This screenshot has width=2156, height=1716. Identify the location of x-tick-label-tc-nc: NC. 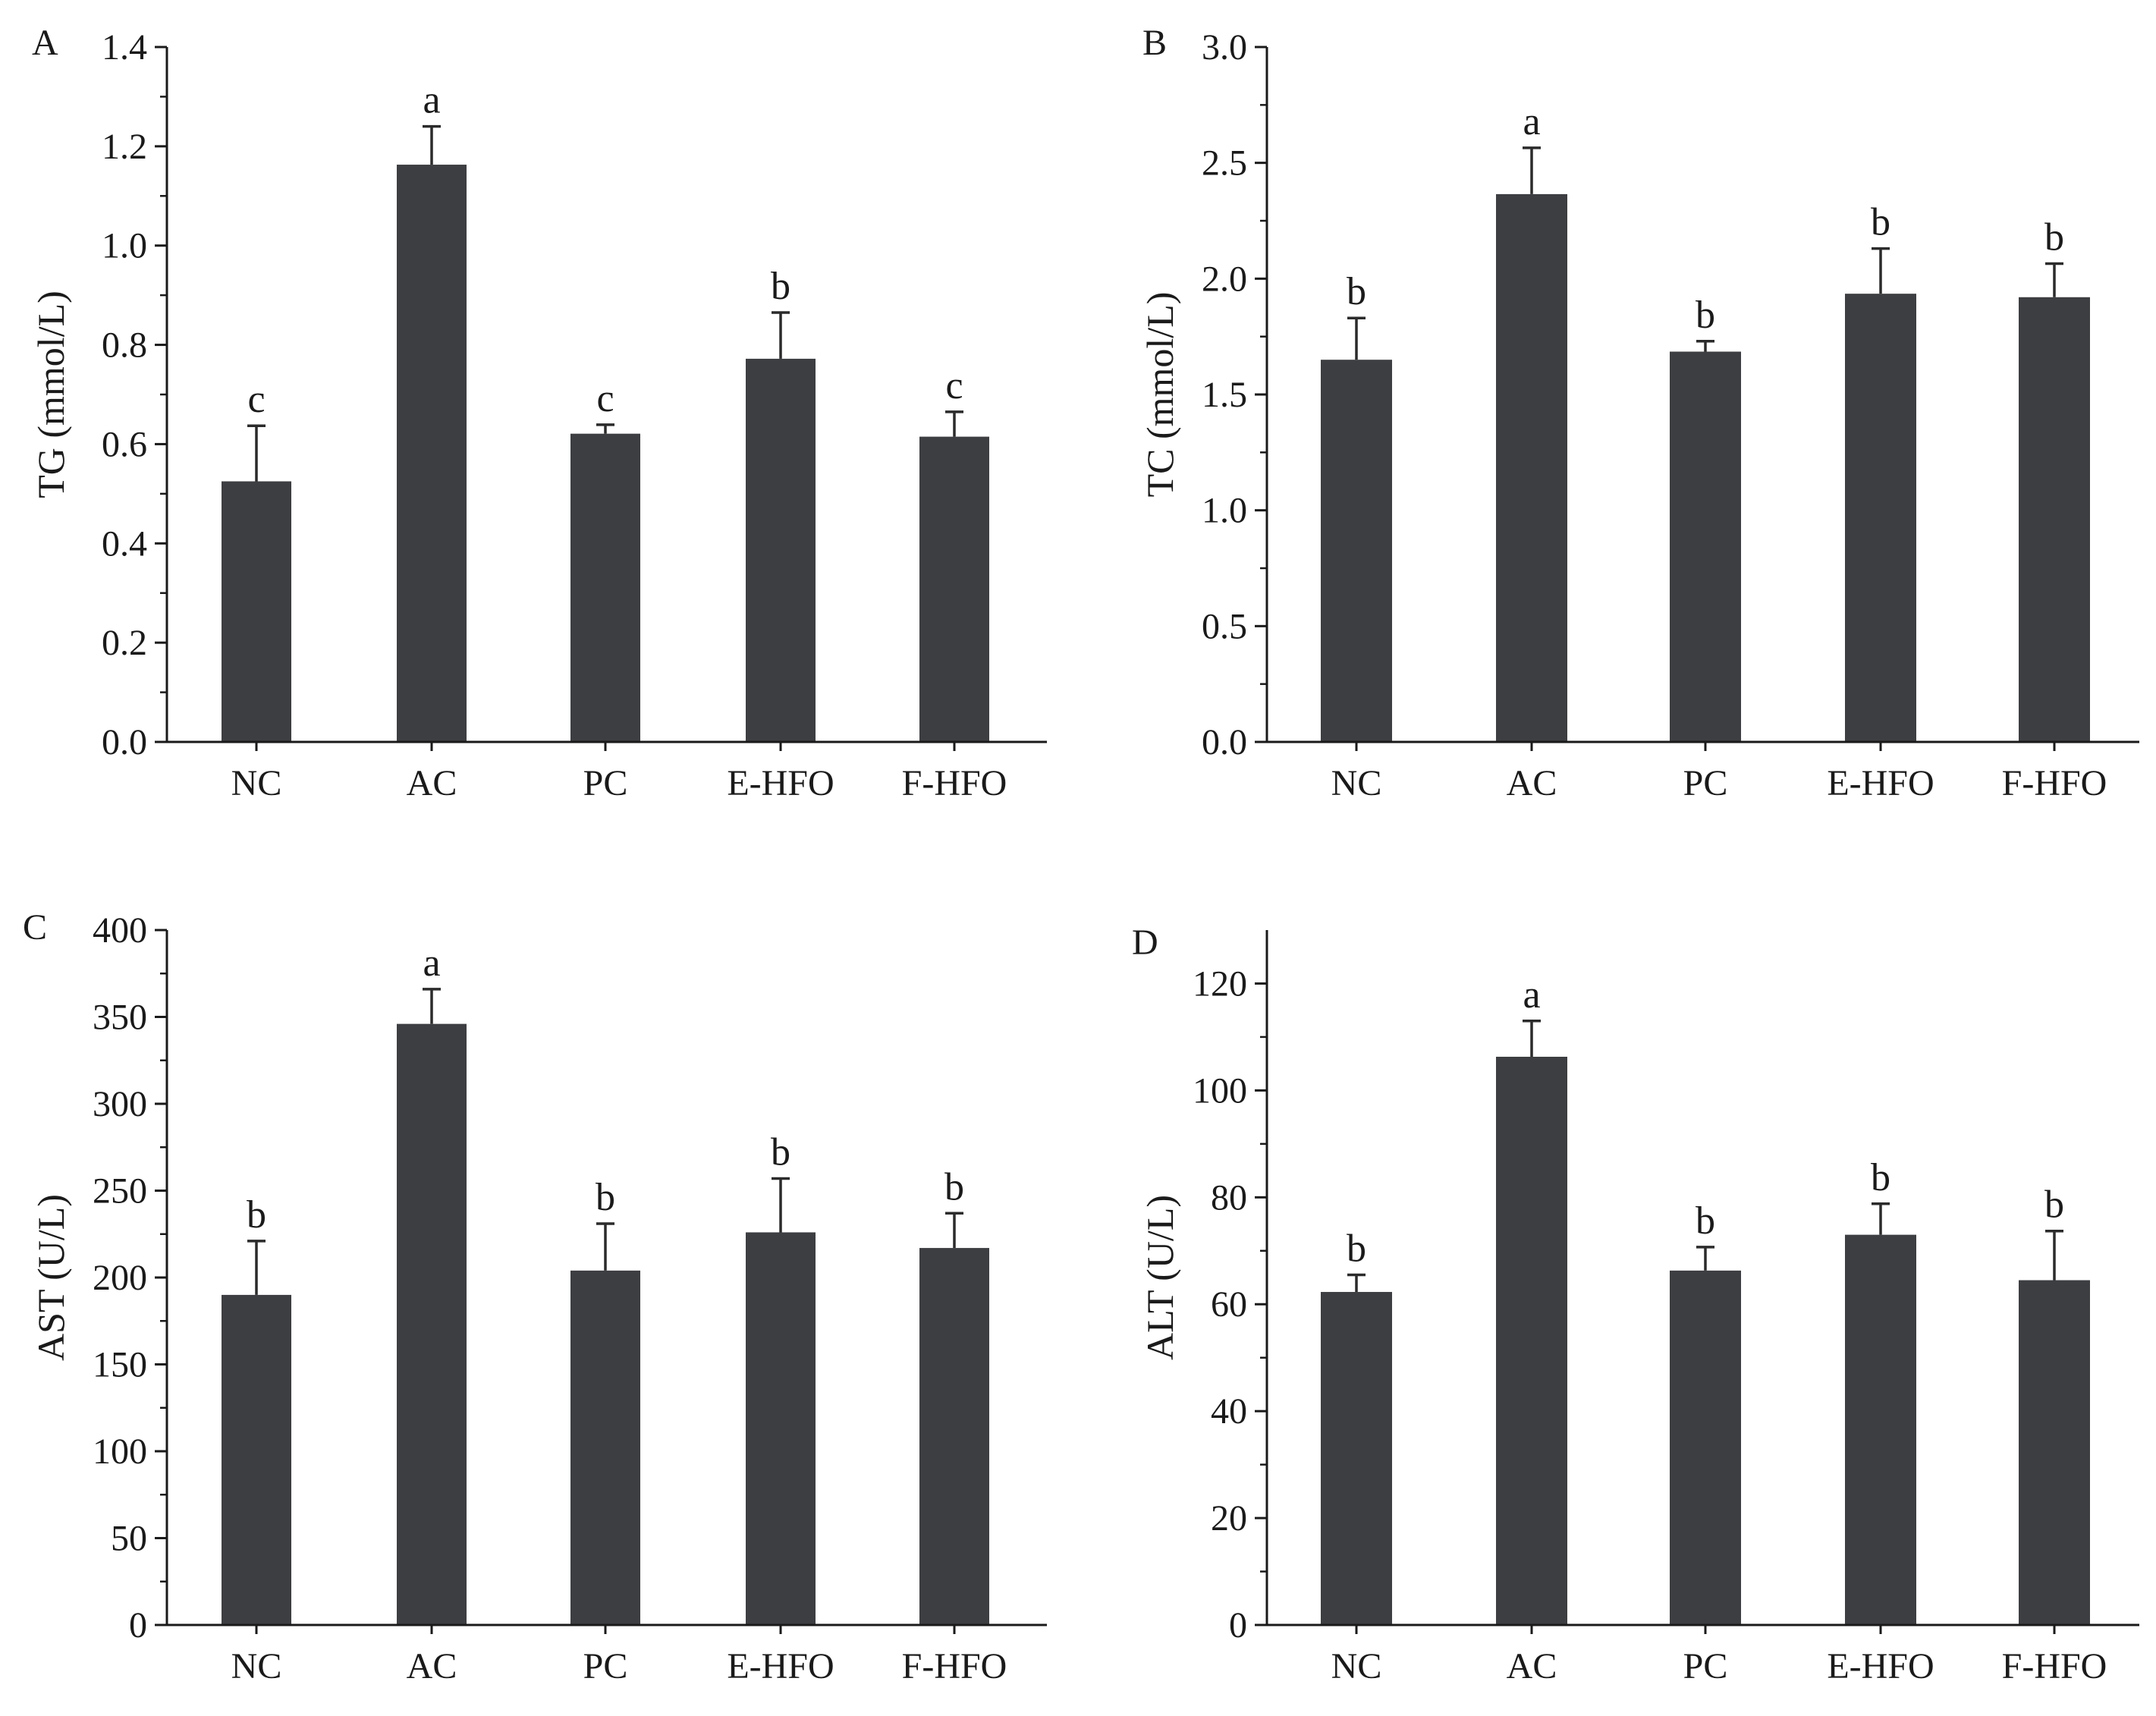
(1356, 783).